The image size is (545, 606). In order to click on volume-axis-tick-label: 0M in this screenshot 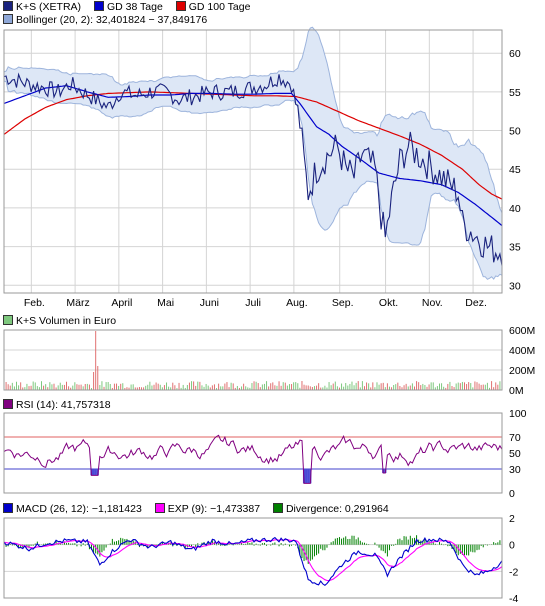, I will do `click(516, 391)`.